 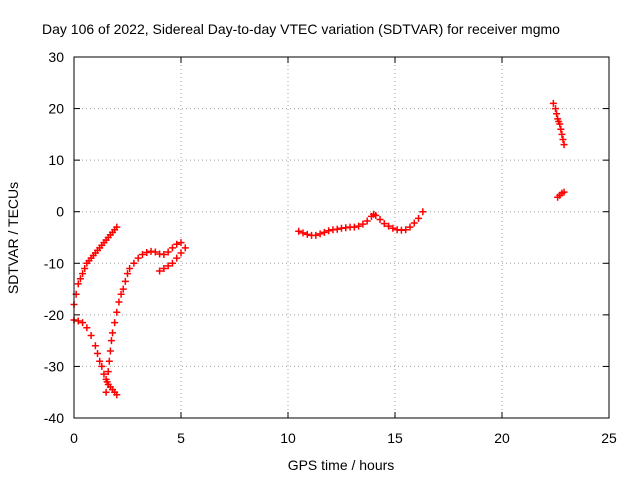 What do you see at coordinates (60, 212) in the screenshot?
I see `y-tick-label: 0` at bounding box center [60, 212].